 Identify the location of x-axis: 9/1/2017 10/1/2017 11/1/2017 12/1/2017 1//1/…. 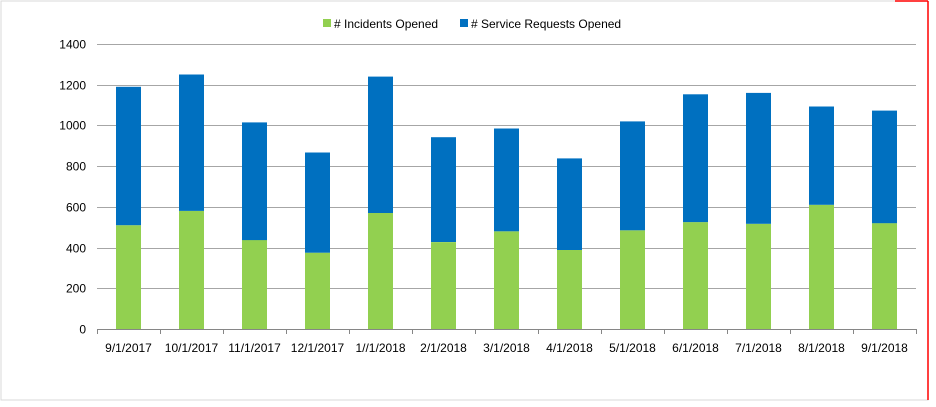
(507, 342).